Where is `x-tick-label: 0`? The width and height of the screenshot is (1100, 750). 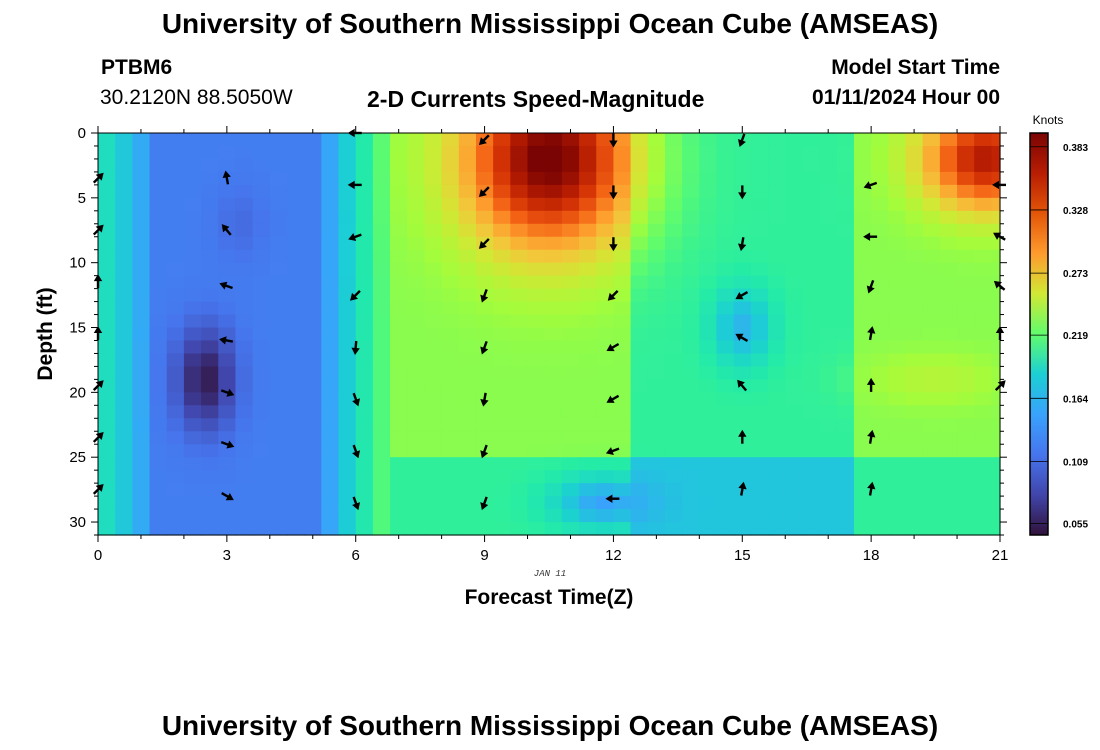 x-tick-label: 0 is located at coordinates (98, 555).